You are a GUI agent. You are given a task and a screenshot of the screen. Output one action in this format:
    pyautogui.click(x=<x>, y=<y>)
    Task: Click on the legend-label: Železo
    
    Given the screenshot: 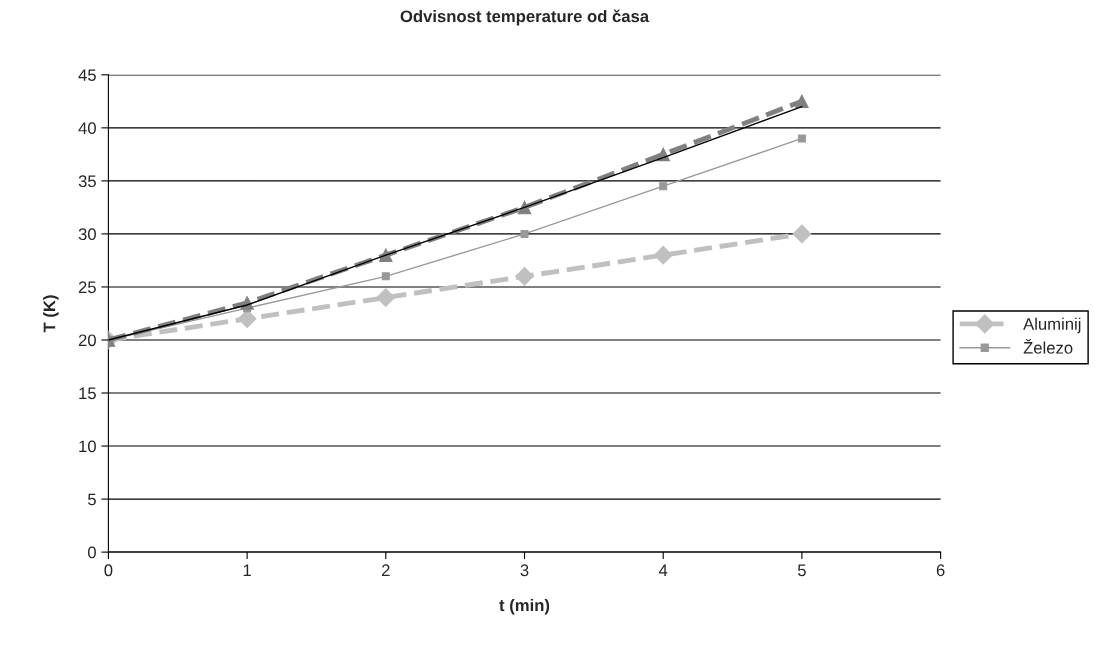 What is the action you would take?
    pyautogui.click(x=1048, y=346)
    